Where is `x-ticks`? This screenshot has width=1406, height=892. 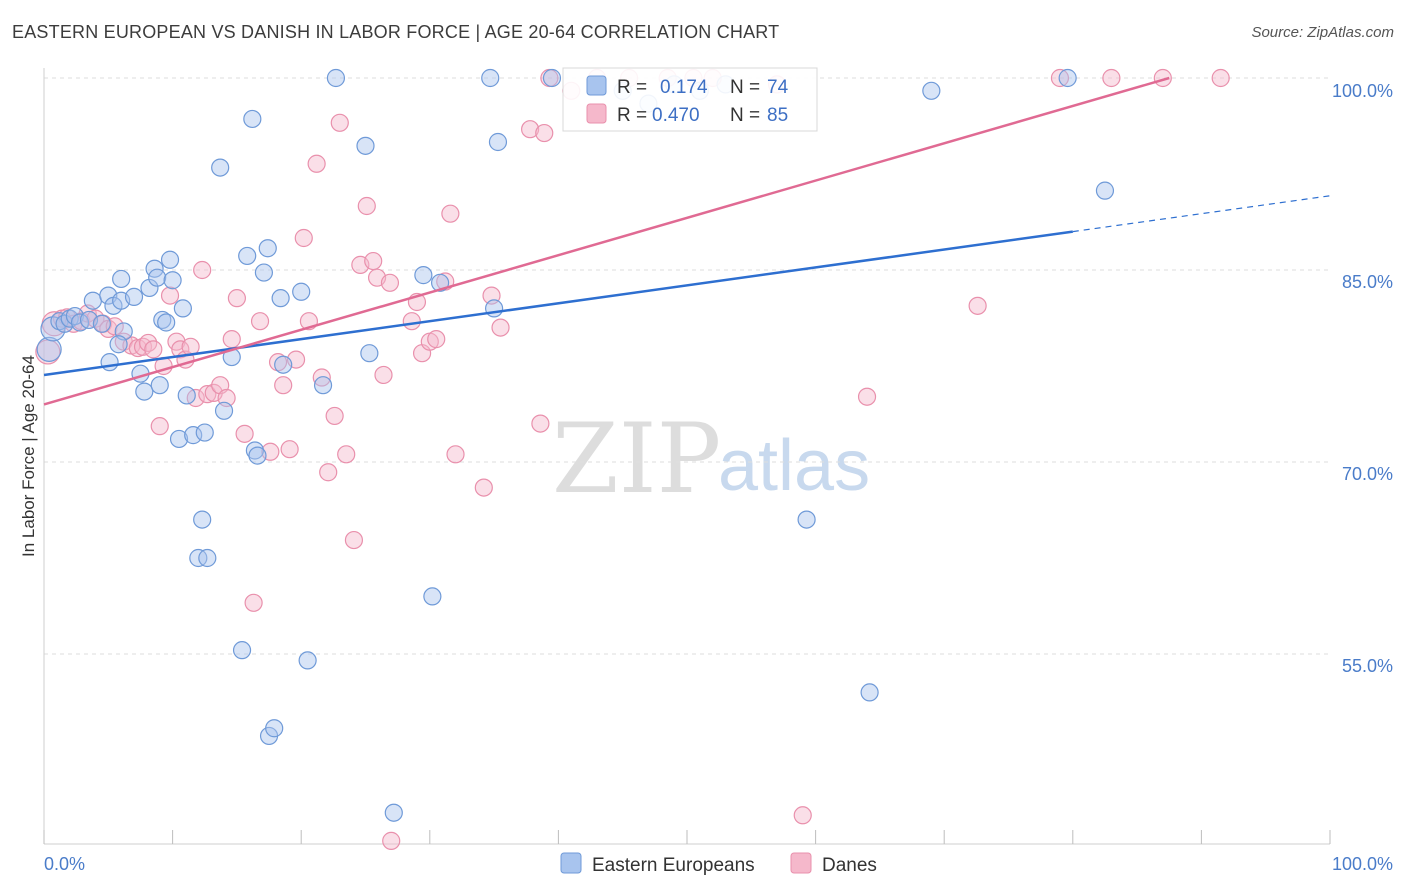 x-ticks is located at coordinates (687, 837).